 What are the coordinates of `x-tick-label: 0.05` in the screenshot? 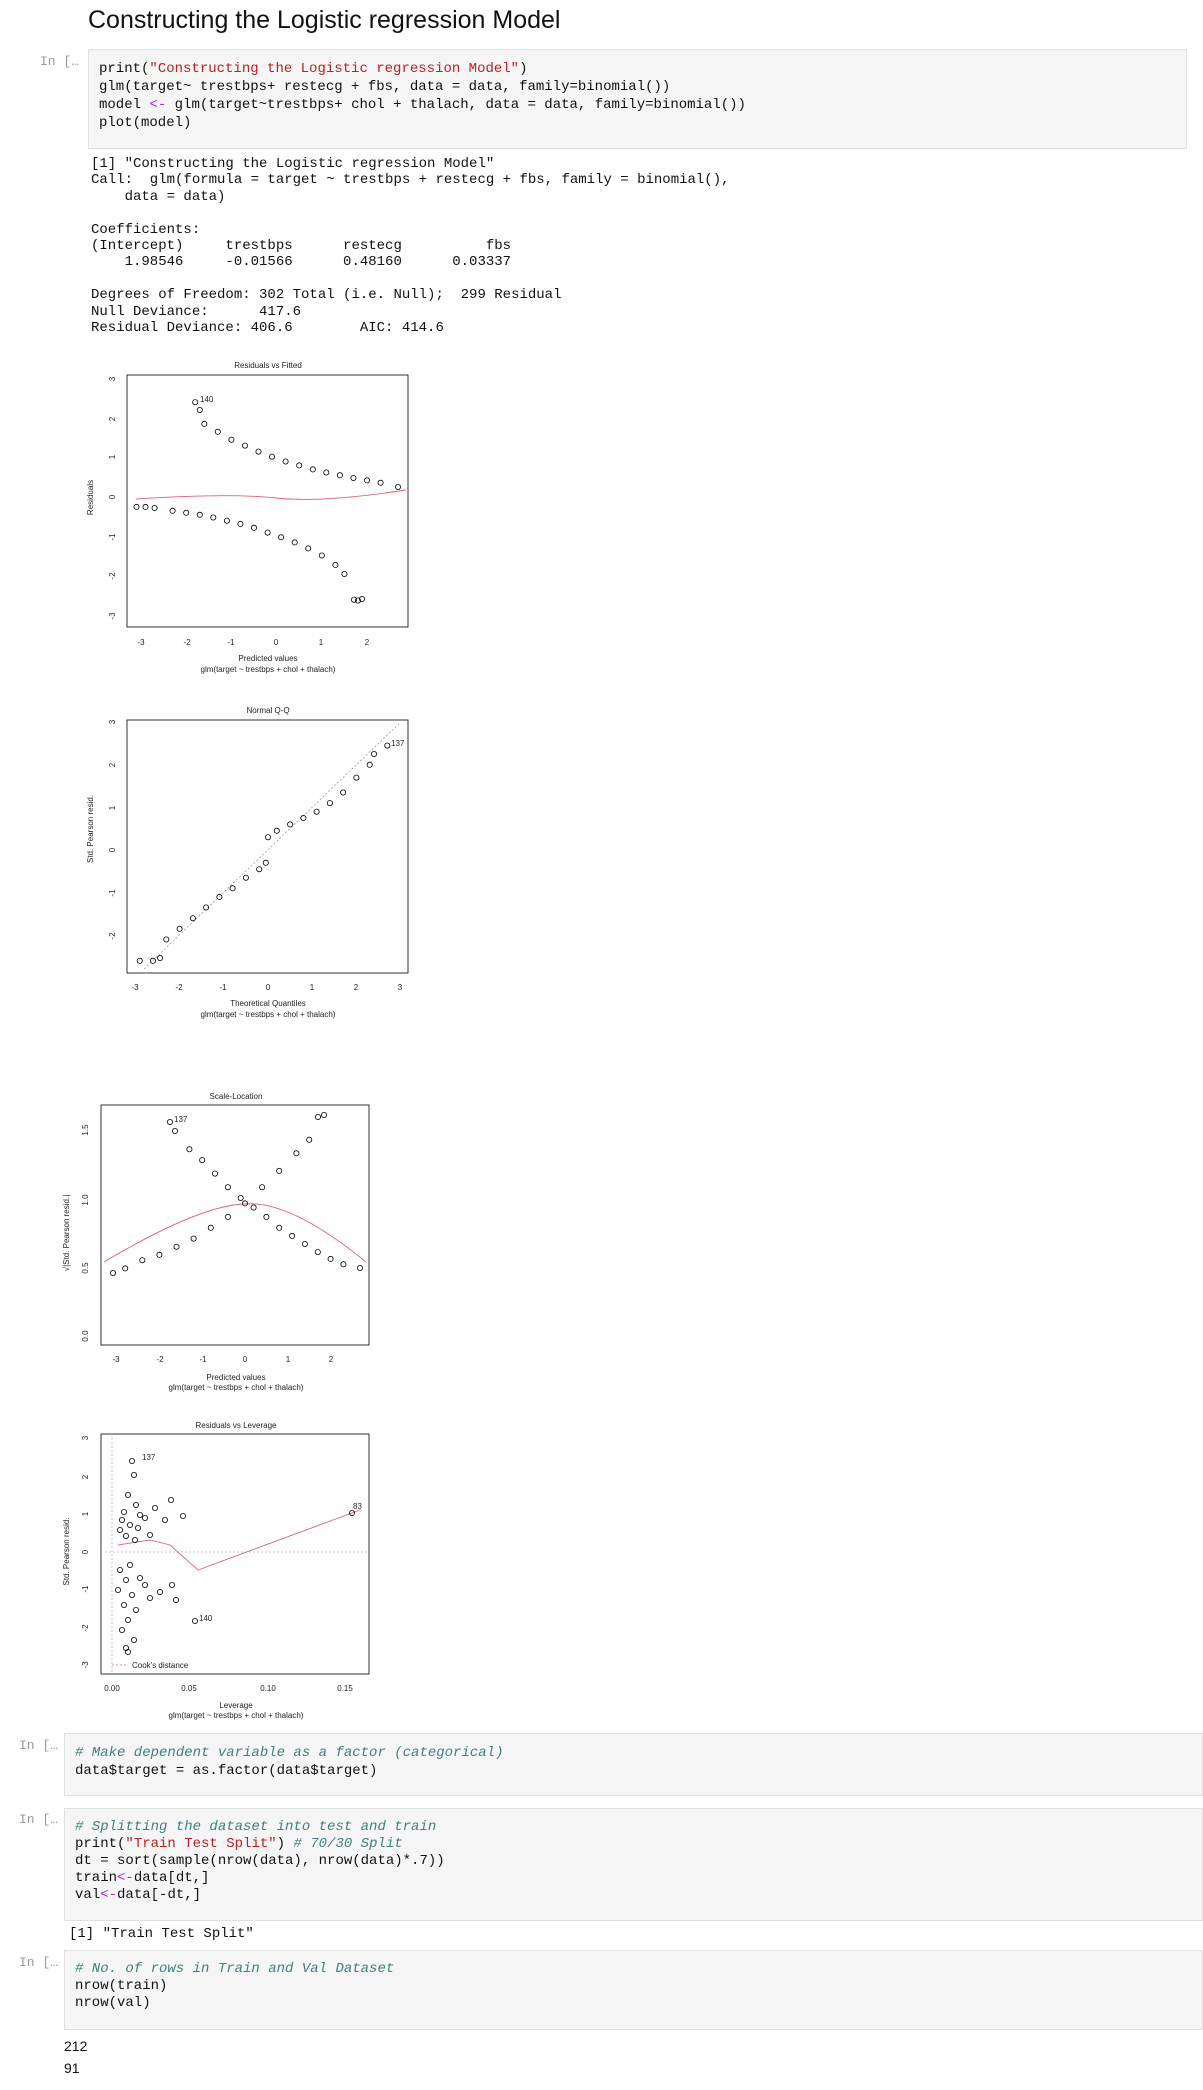 It's located at (189, 1688).